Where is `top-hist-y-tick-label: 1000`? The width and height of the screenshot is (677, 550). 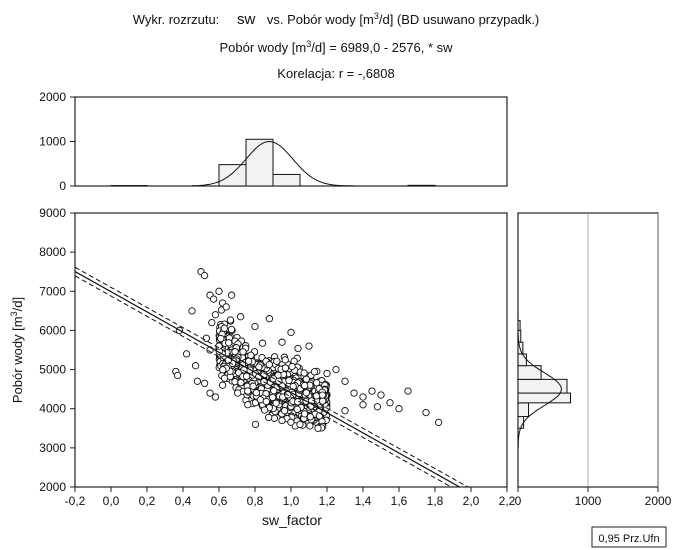
top-hist-y-tick-label: 1000 is located at coordinates (52, 142).